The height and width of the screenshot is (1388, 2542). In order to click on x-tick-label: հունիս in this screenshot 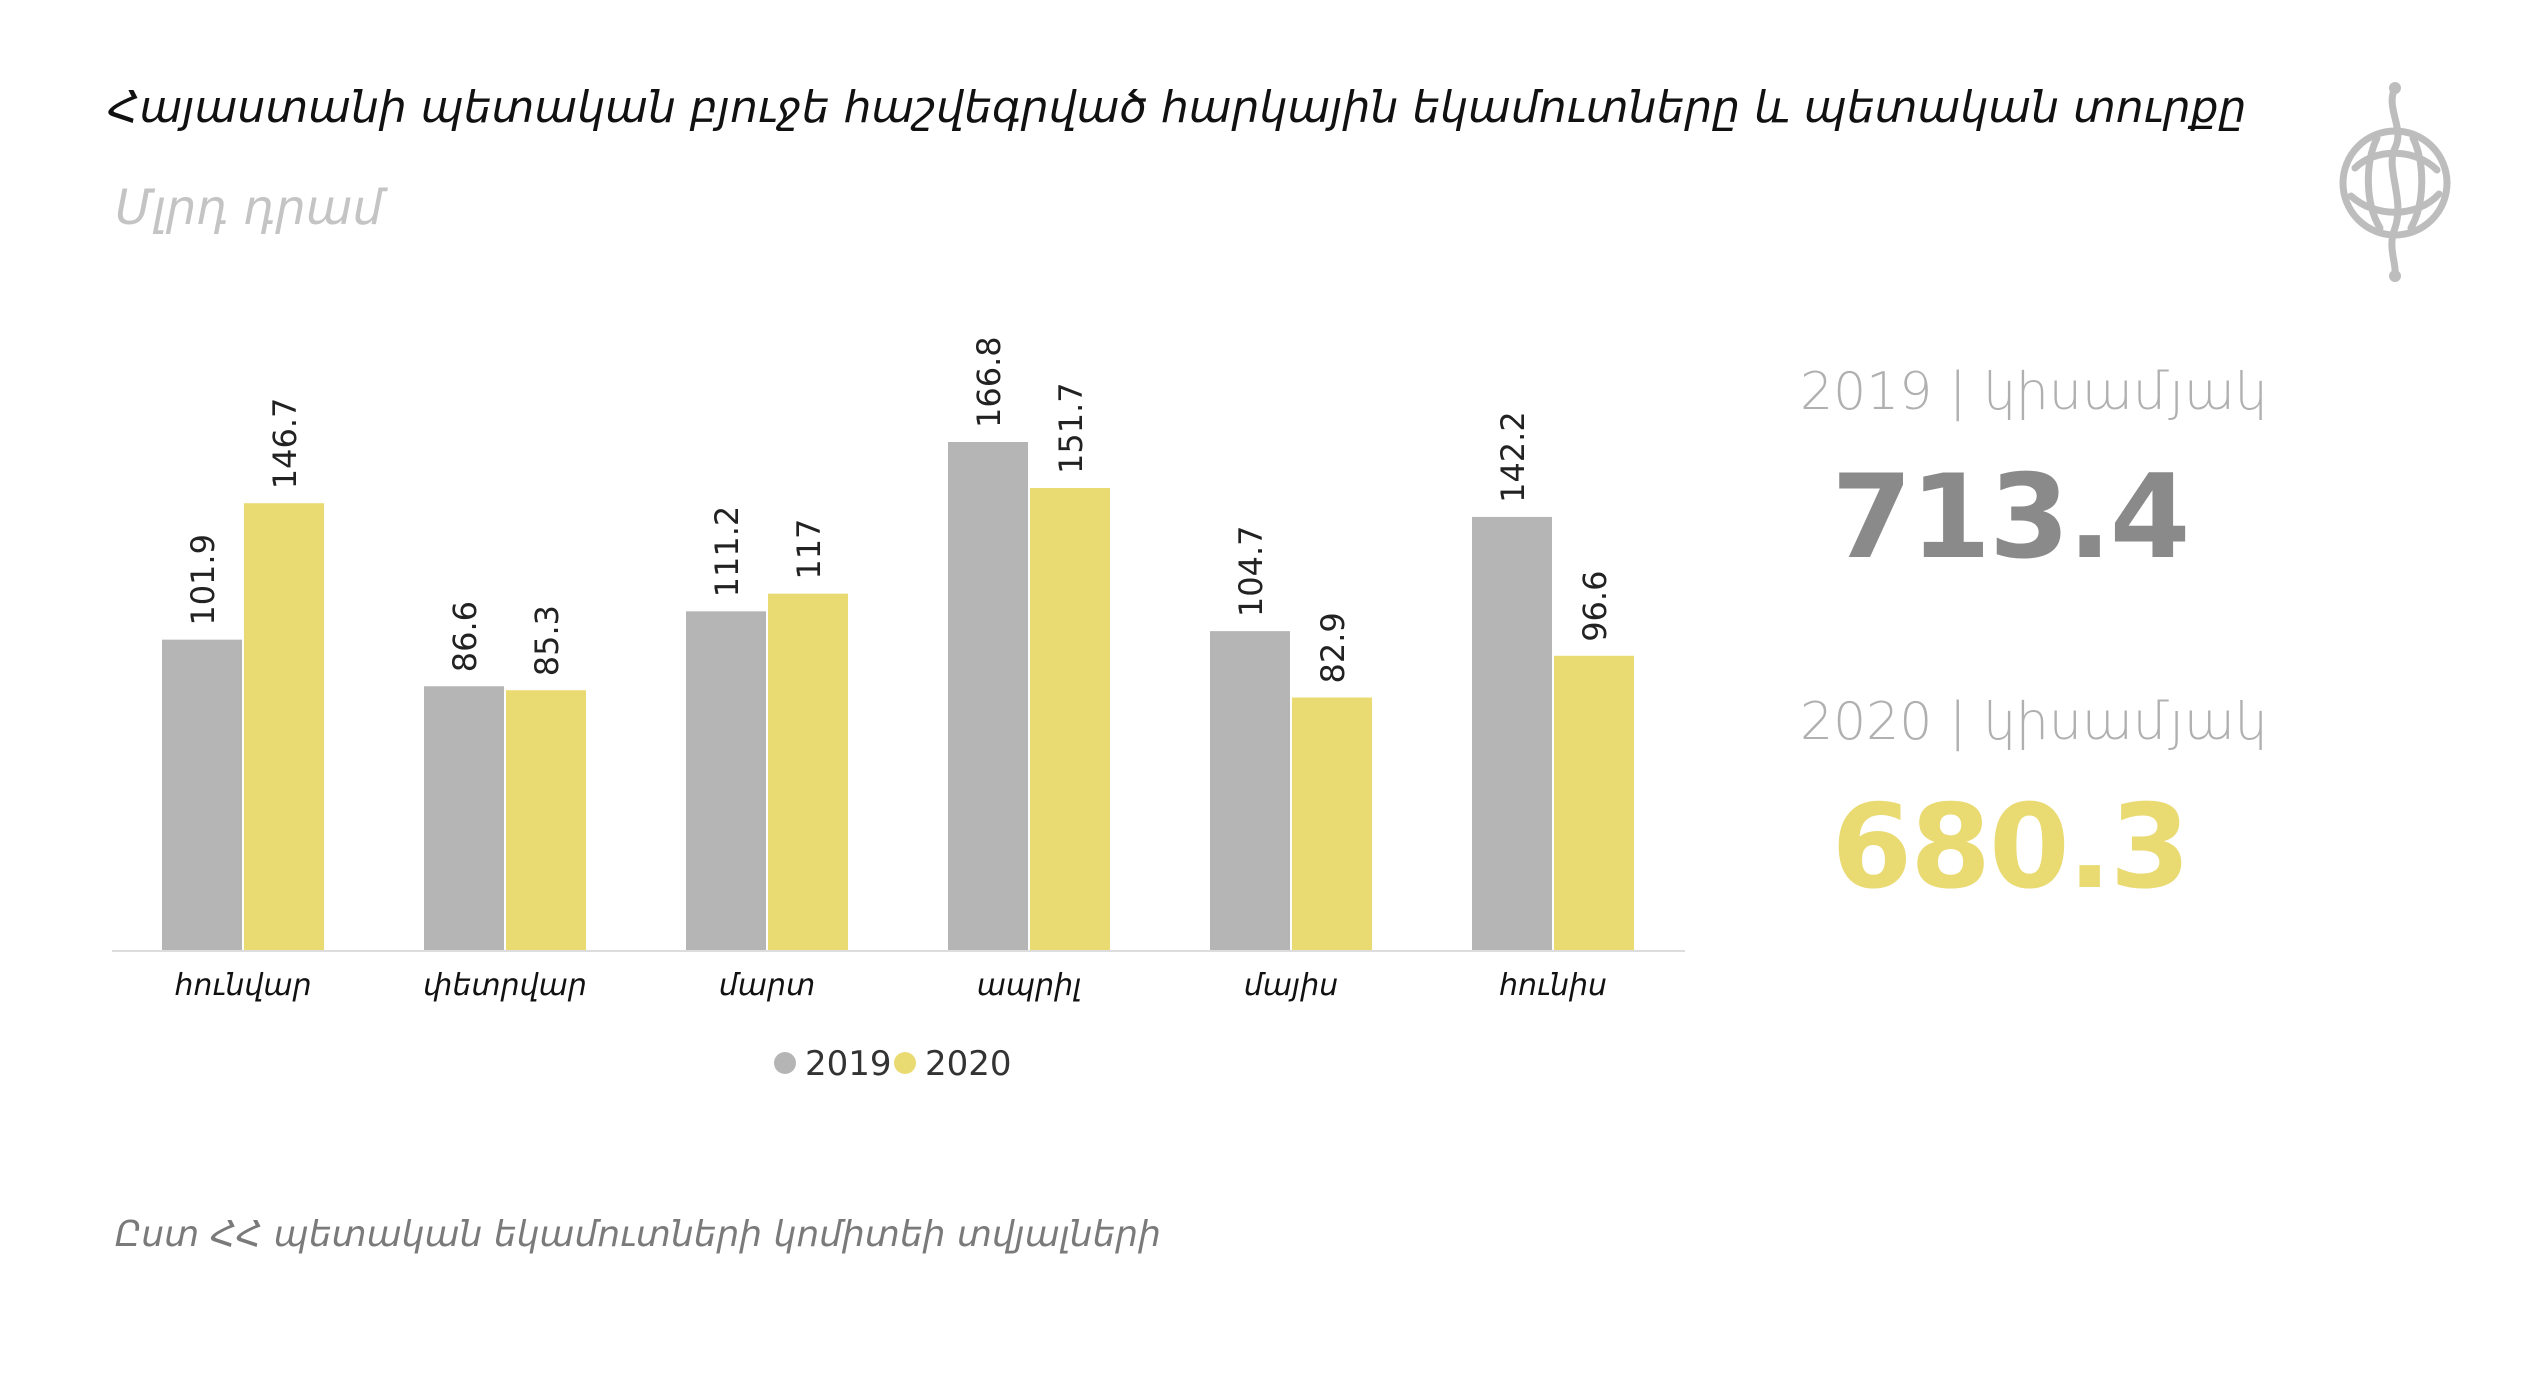, I will do `click(1553, 985)`.